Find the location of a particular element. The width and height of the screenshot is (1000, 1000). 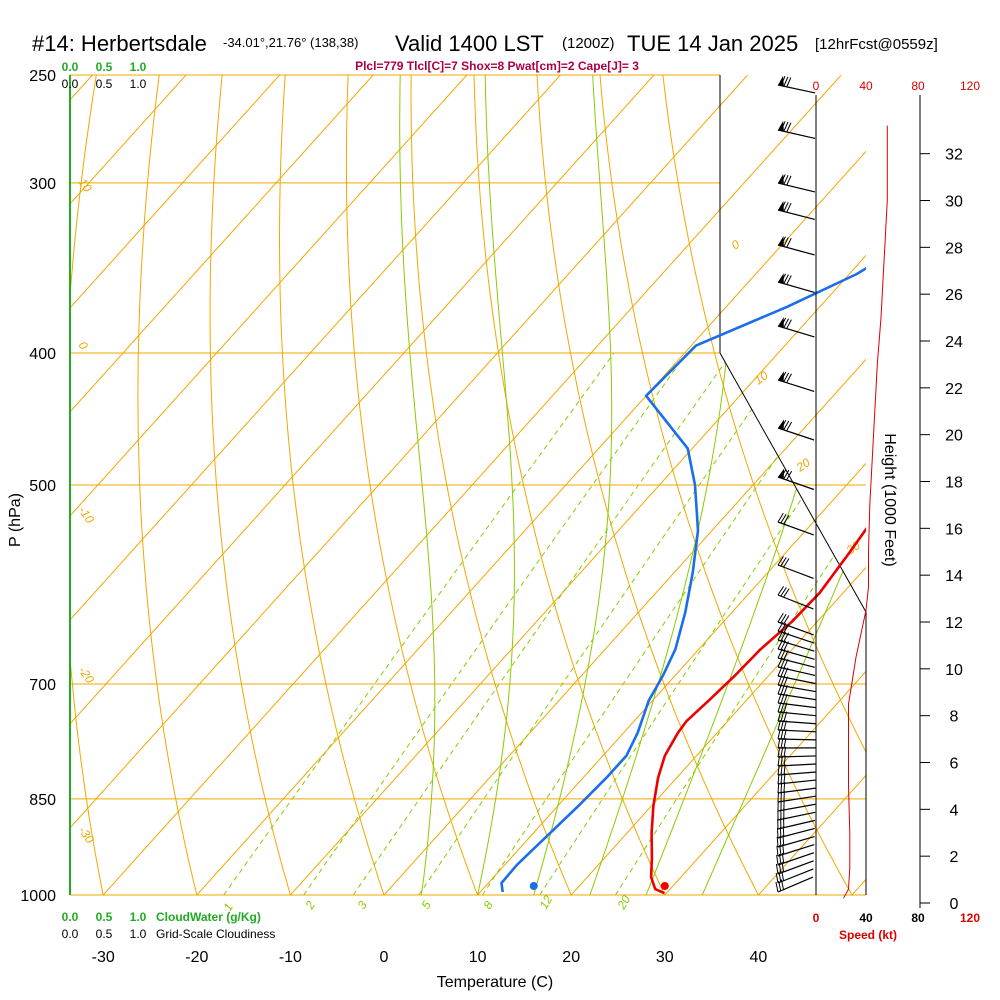

pressure-tick-label: 400 is located at coordinates (42, 354).